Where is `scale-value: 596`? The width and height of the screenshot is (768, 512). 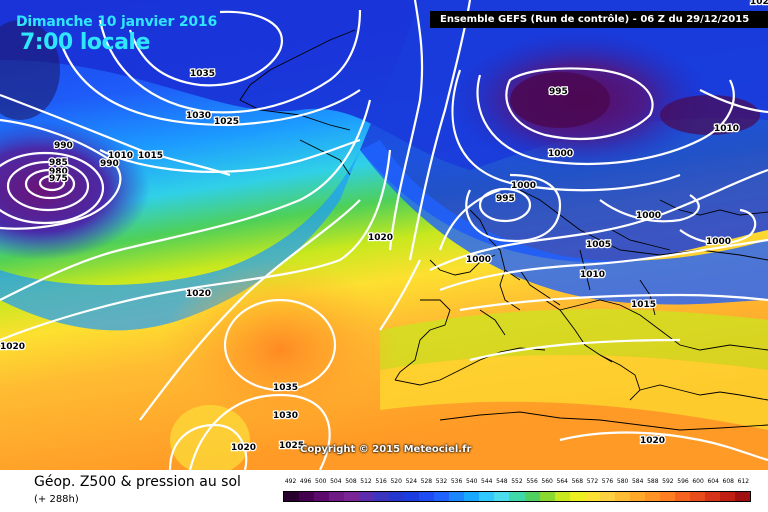
scale-value: 596 is located at coordinates (683, 481).